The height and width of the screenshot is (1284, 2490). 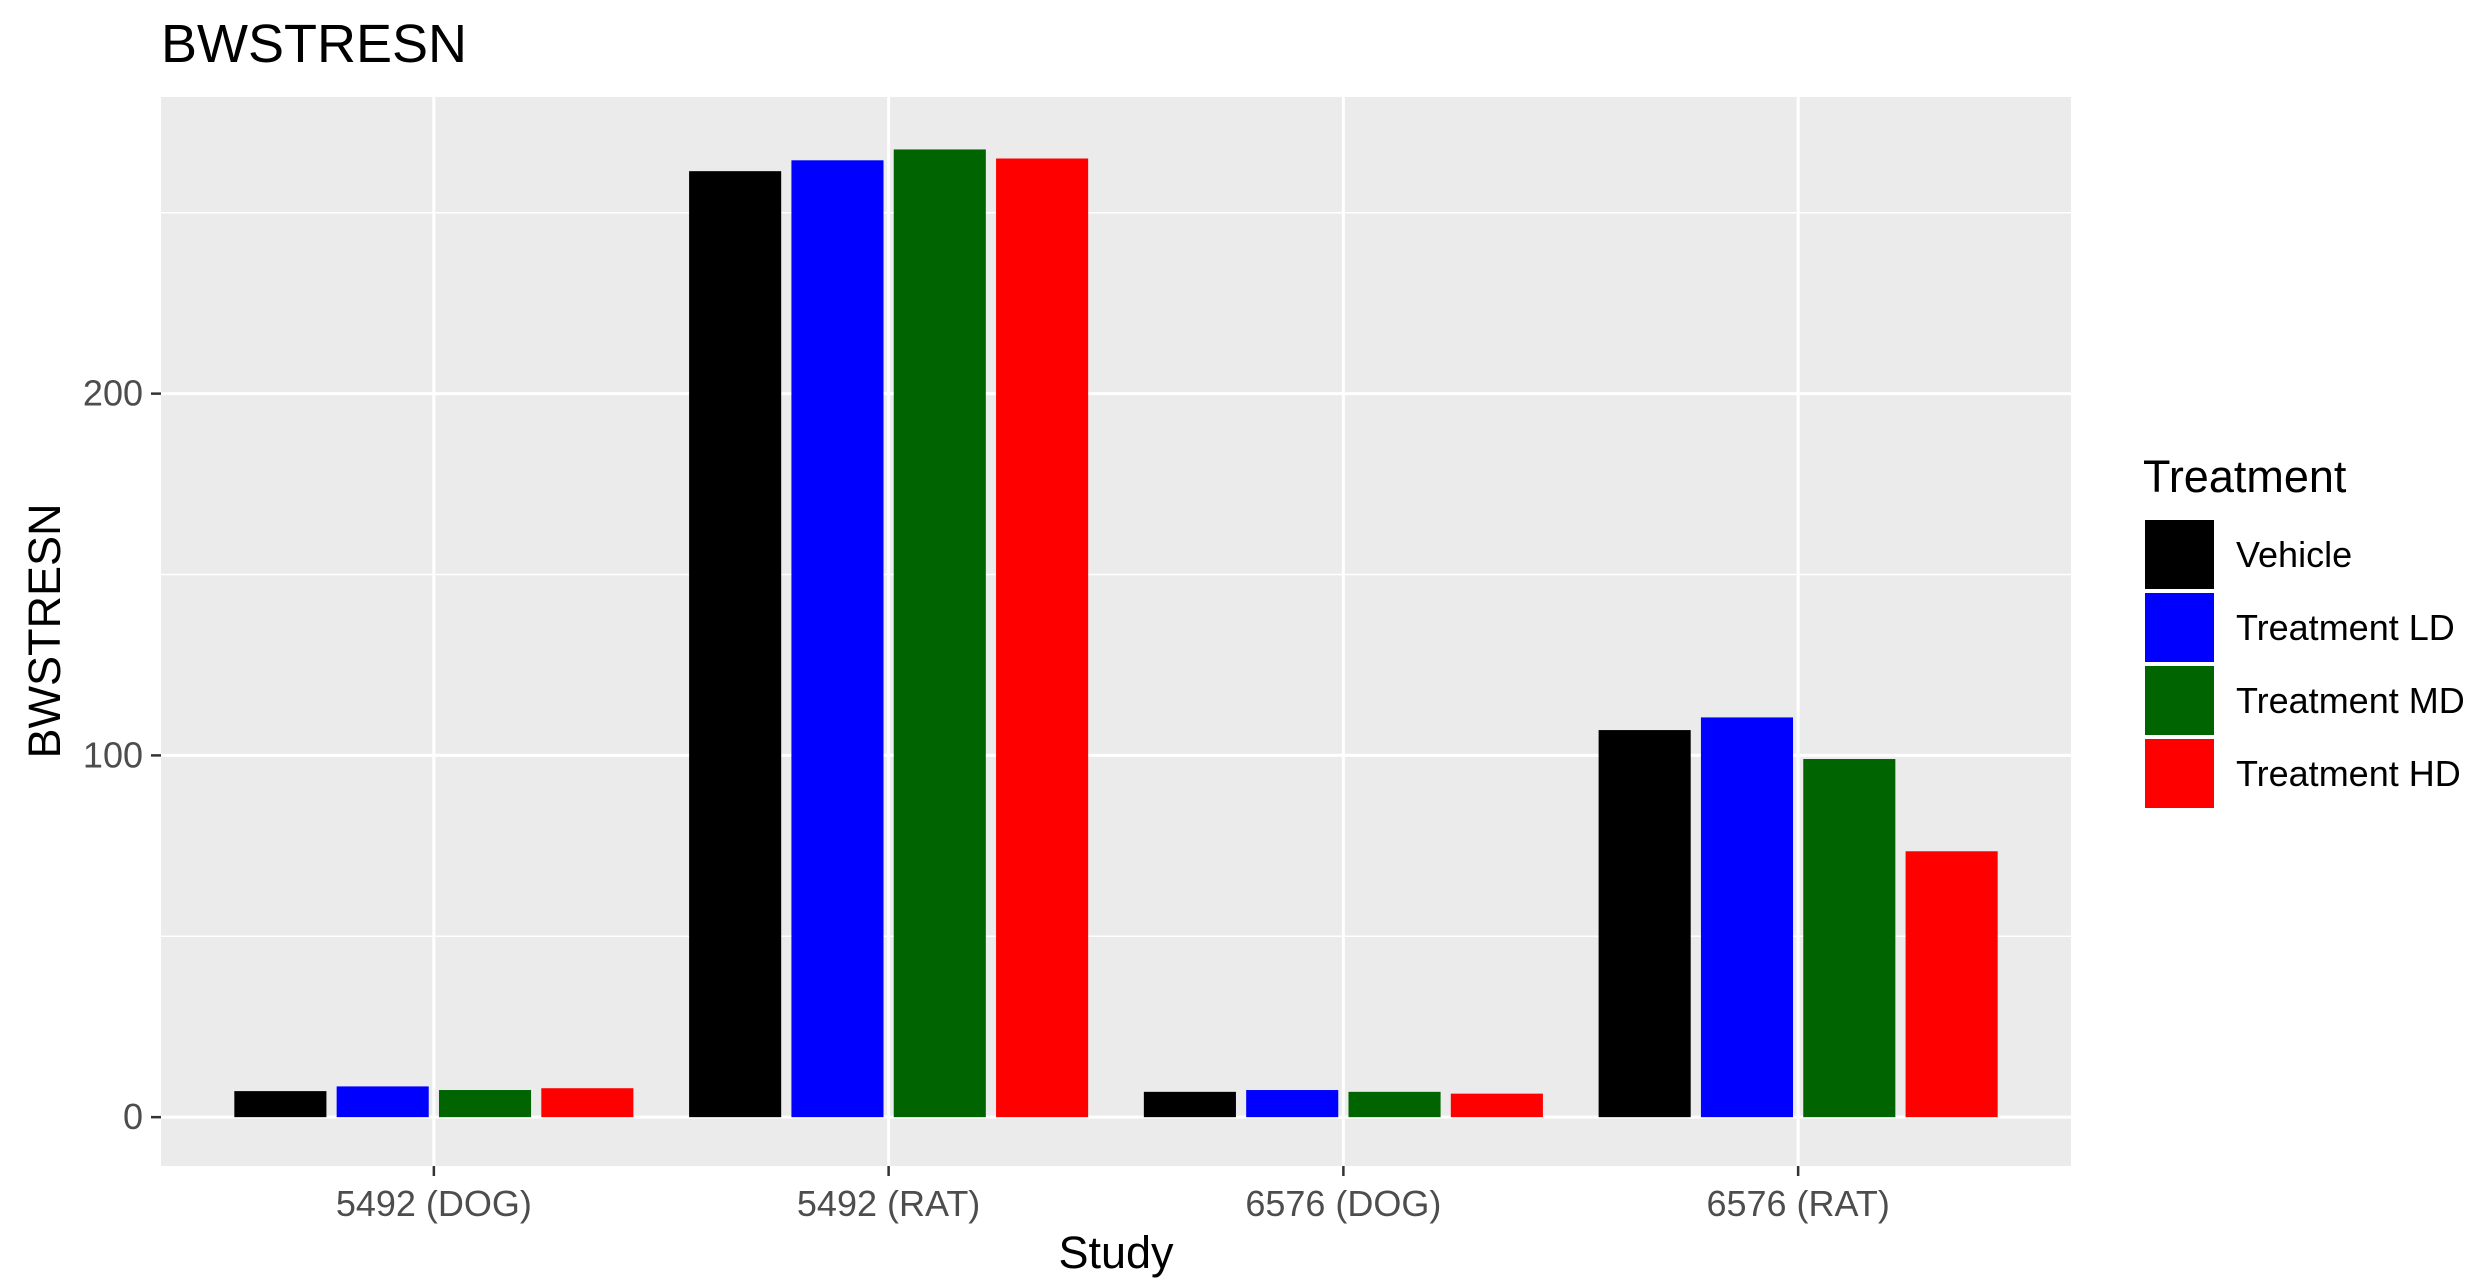 What do you see at coordinates (1116, 1252) in the screenshot?
I see `x-axis-title: Study` at bounding box center [1116, 1252].